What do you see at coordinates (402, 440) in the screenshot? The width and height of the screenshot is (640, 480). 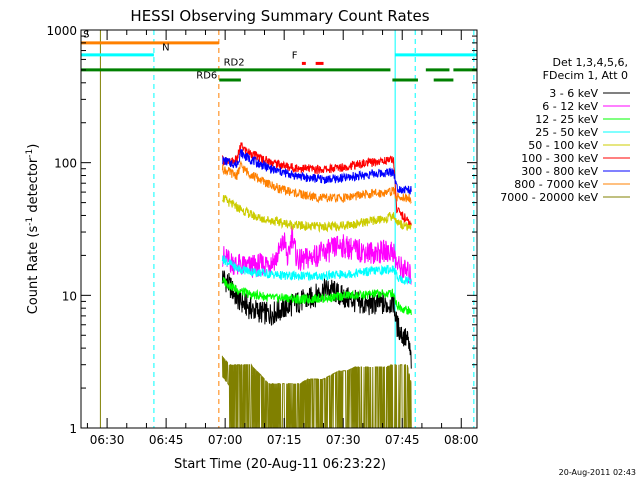 I see `x-tick-label-5: 07:45` at bounding box center [402, 440].